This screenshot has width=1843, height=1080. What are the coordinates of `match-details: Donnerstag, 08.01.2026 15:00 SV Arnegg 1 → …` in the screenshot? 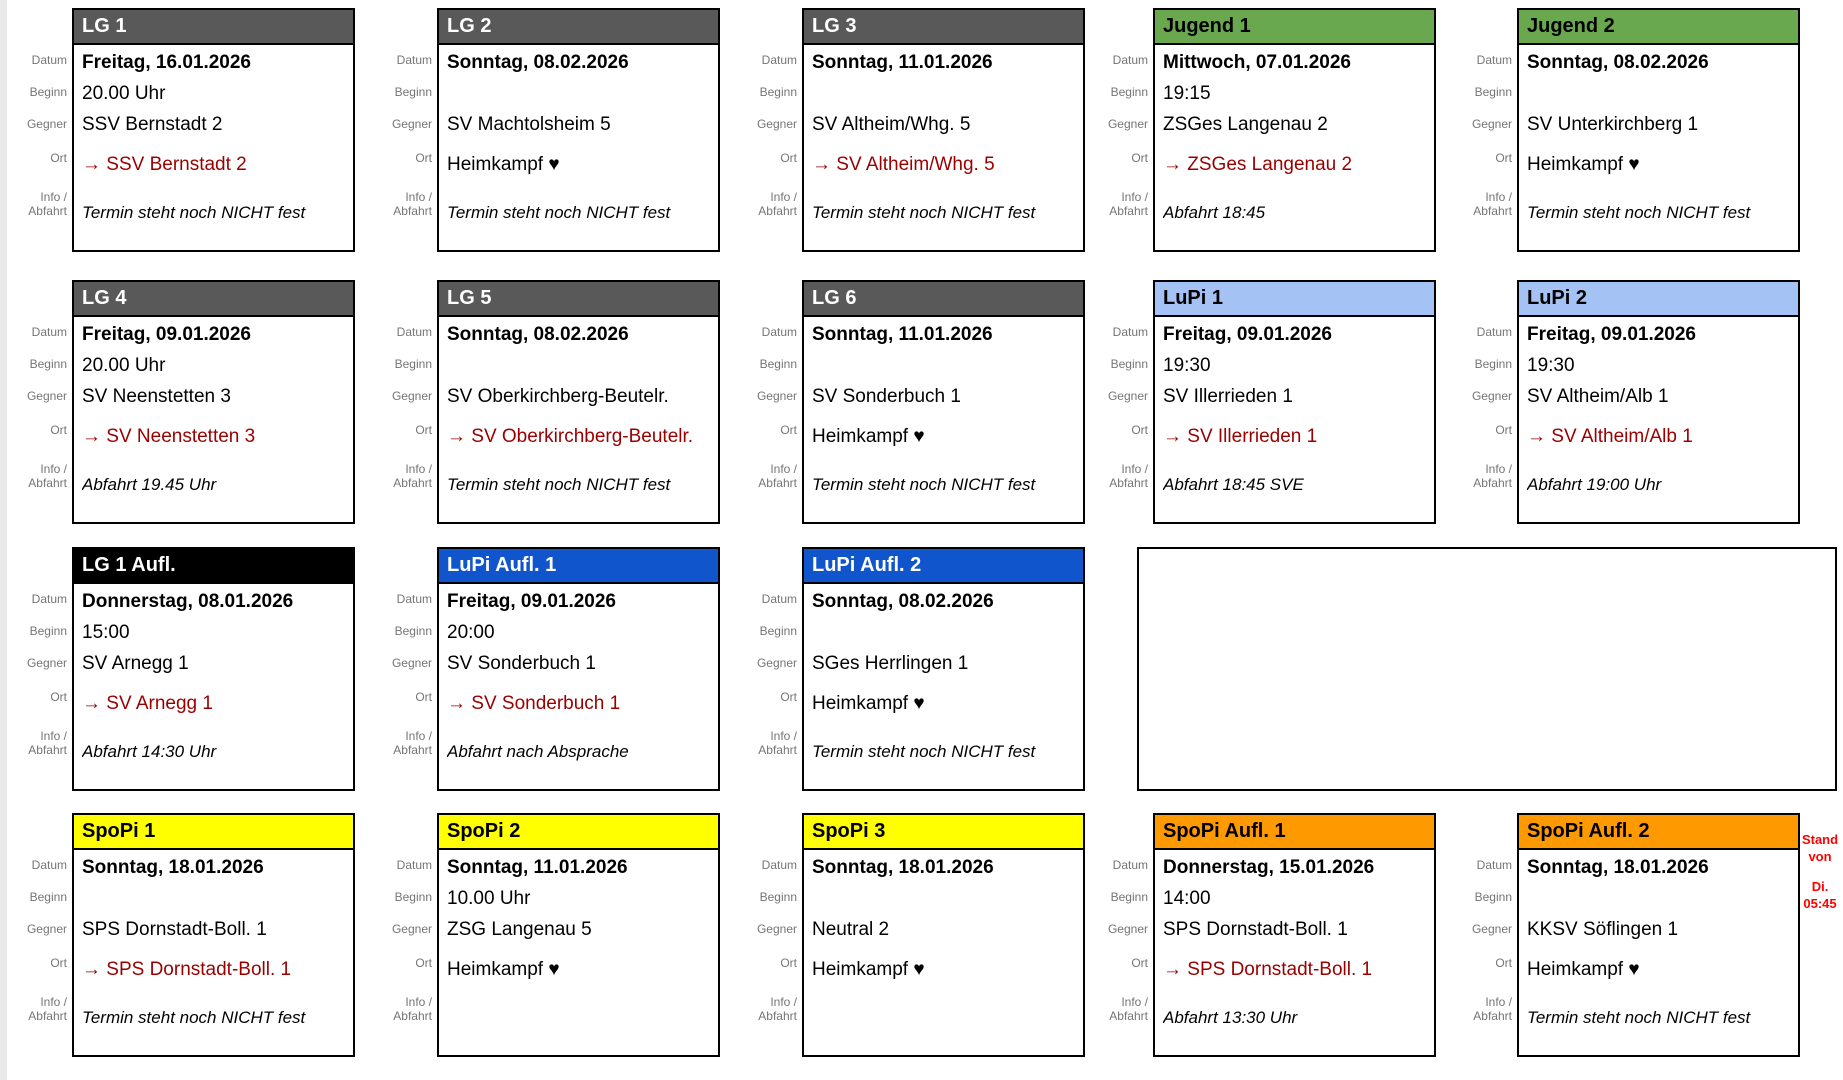 It's located at (213, 676).